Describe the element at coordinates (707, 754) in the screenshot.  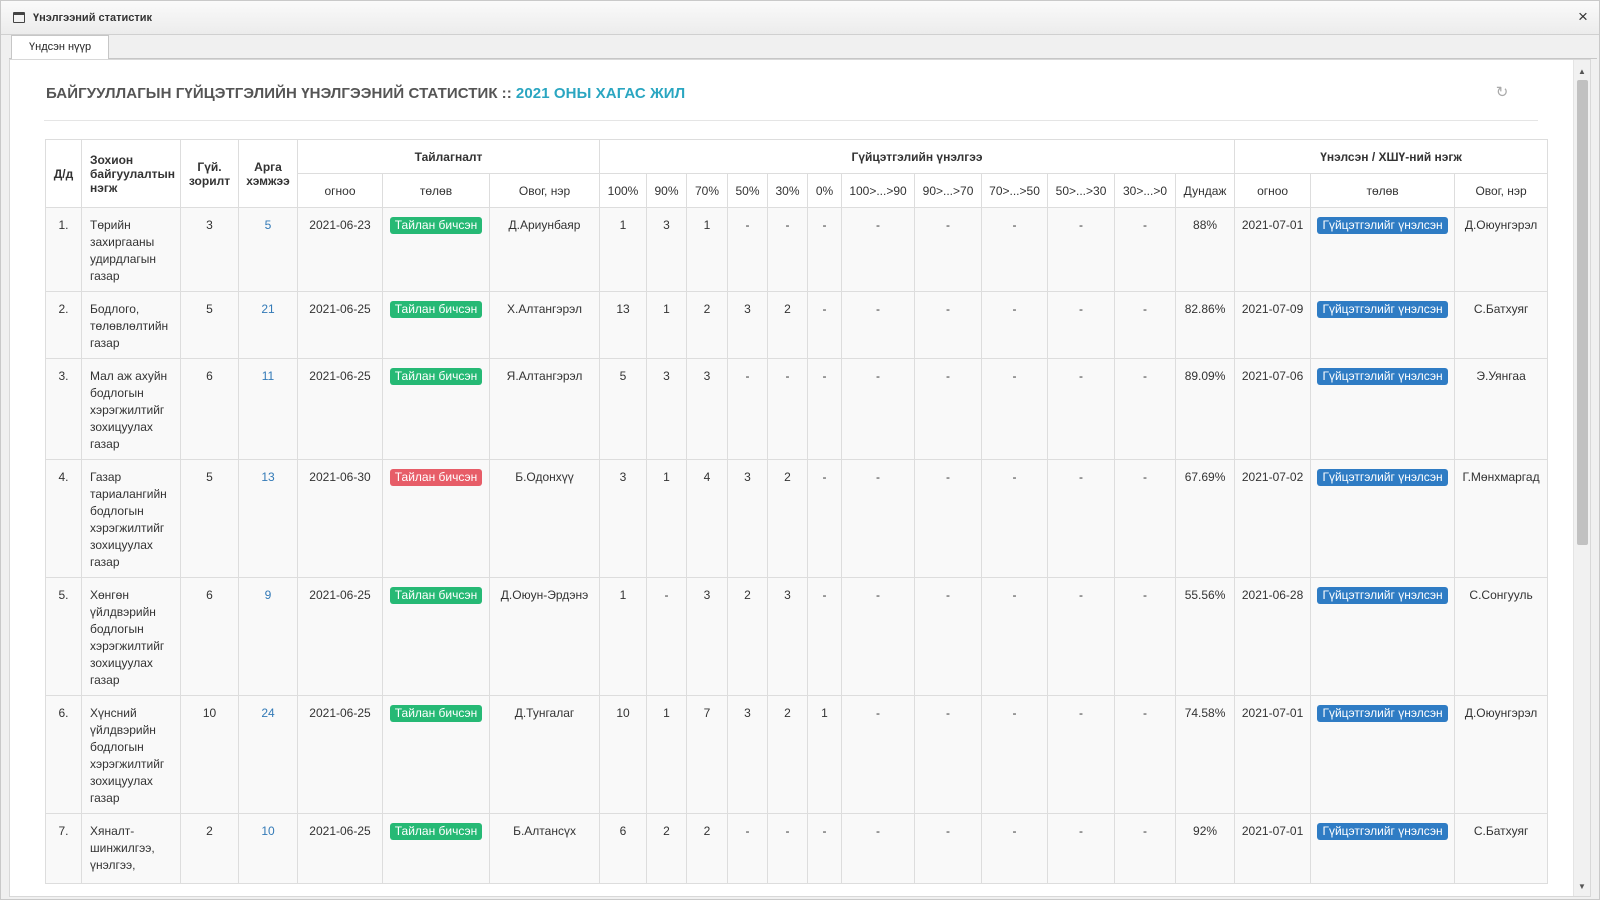
I see `row-p70-cell: 7` at that location.